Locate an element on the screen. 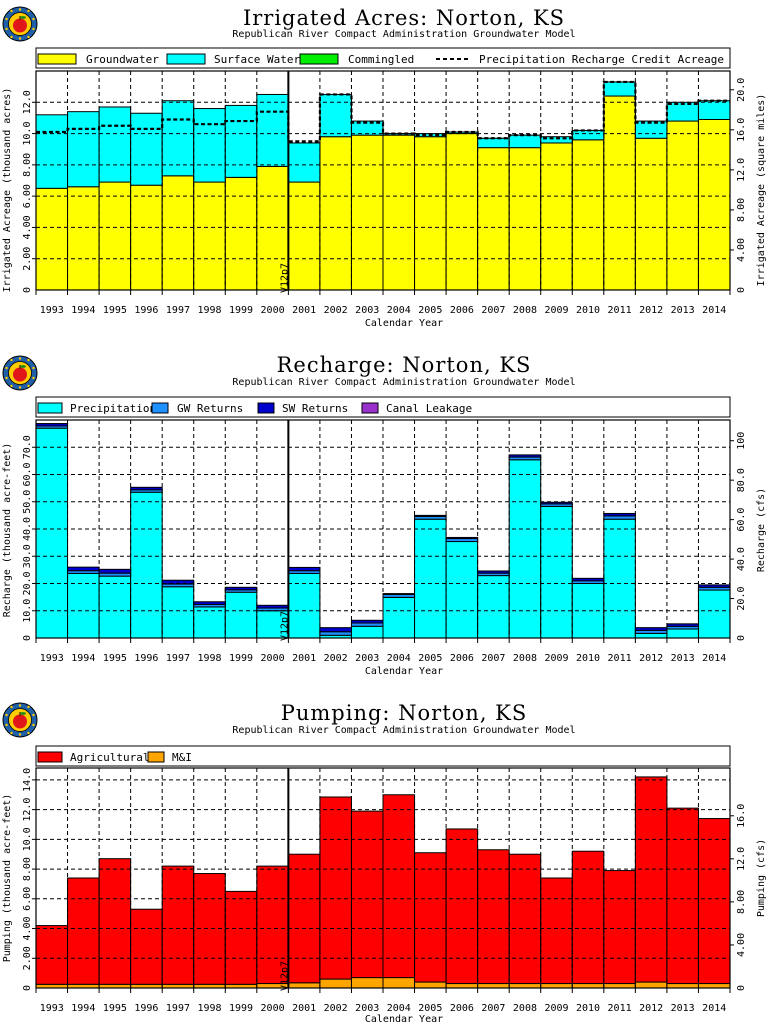 The width and height of the screenshot is (768, 1024). bar-sw-returns-2001 is located at coordinates (304, 569).